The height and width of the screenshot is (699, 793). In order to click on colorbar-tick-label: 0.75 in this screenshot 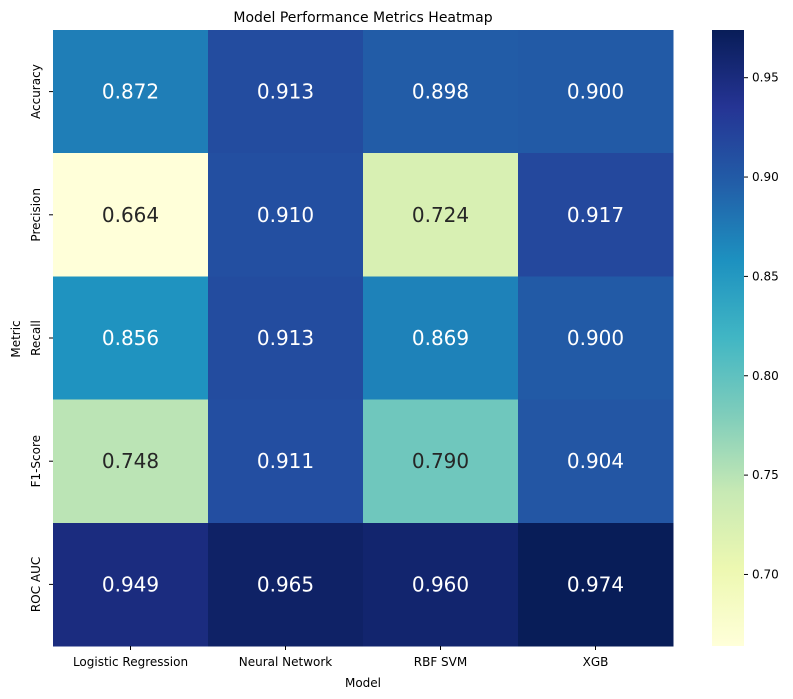, I will do `click(765, 475)`.